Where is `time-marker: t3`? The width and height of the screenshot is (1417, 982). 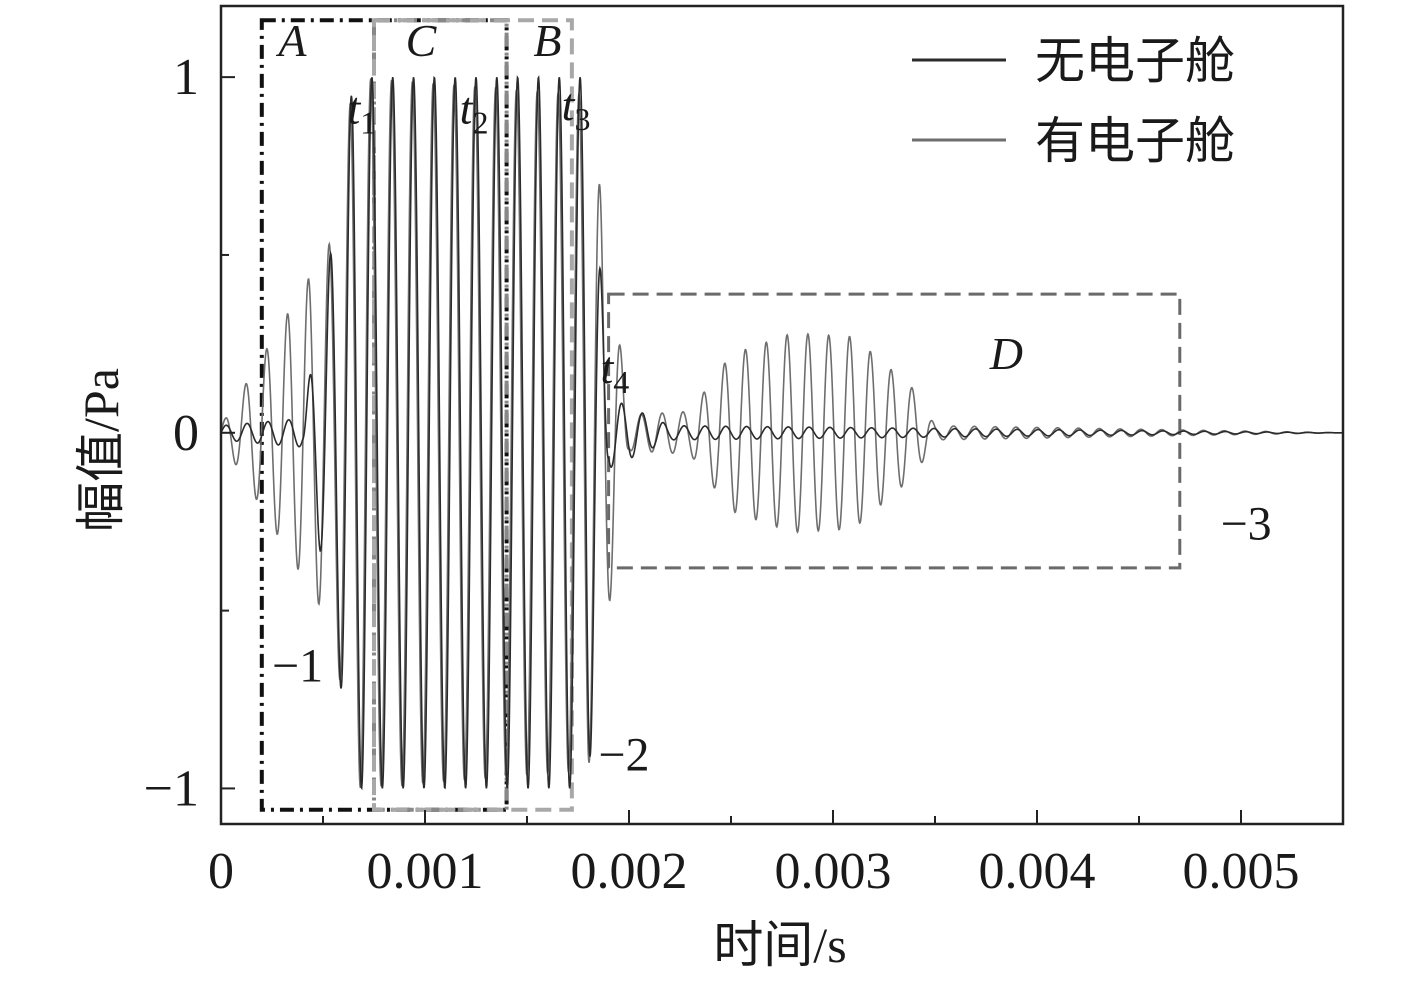 time-marker: t3 is located at coordinates (576, 108).